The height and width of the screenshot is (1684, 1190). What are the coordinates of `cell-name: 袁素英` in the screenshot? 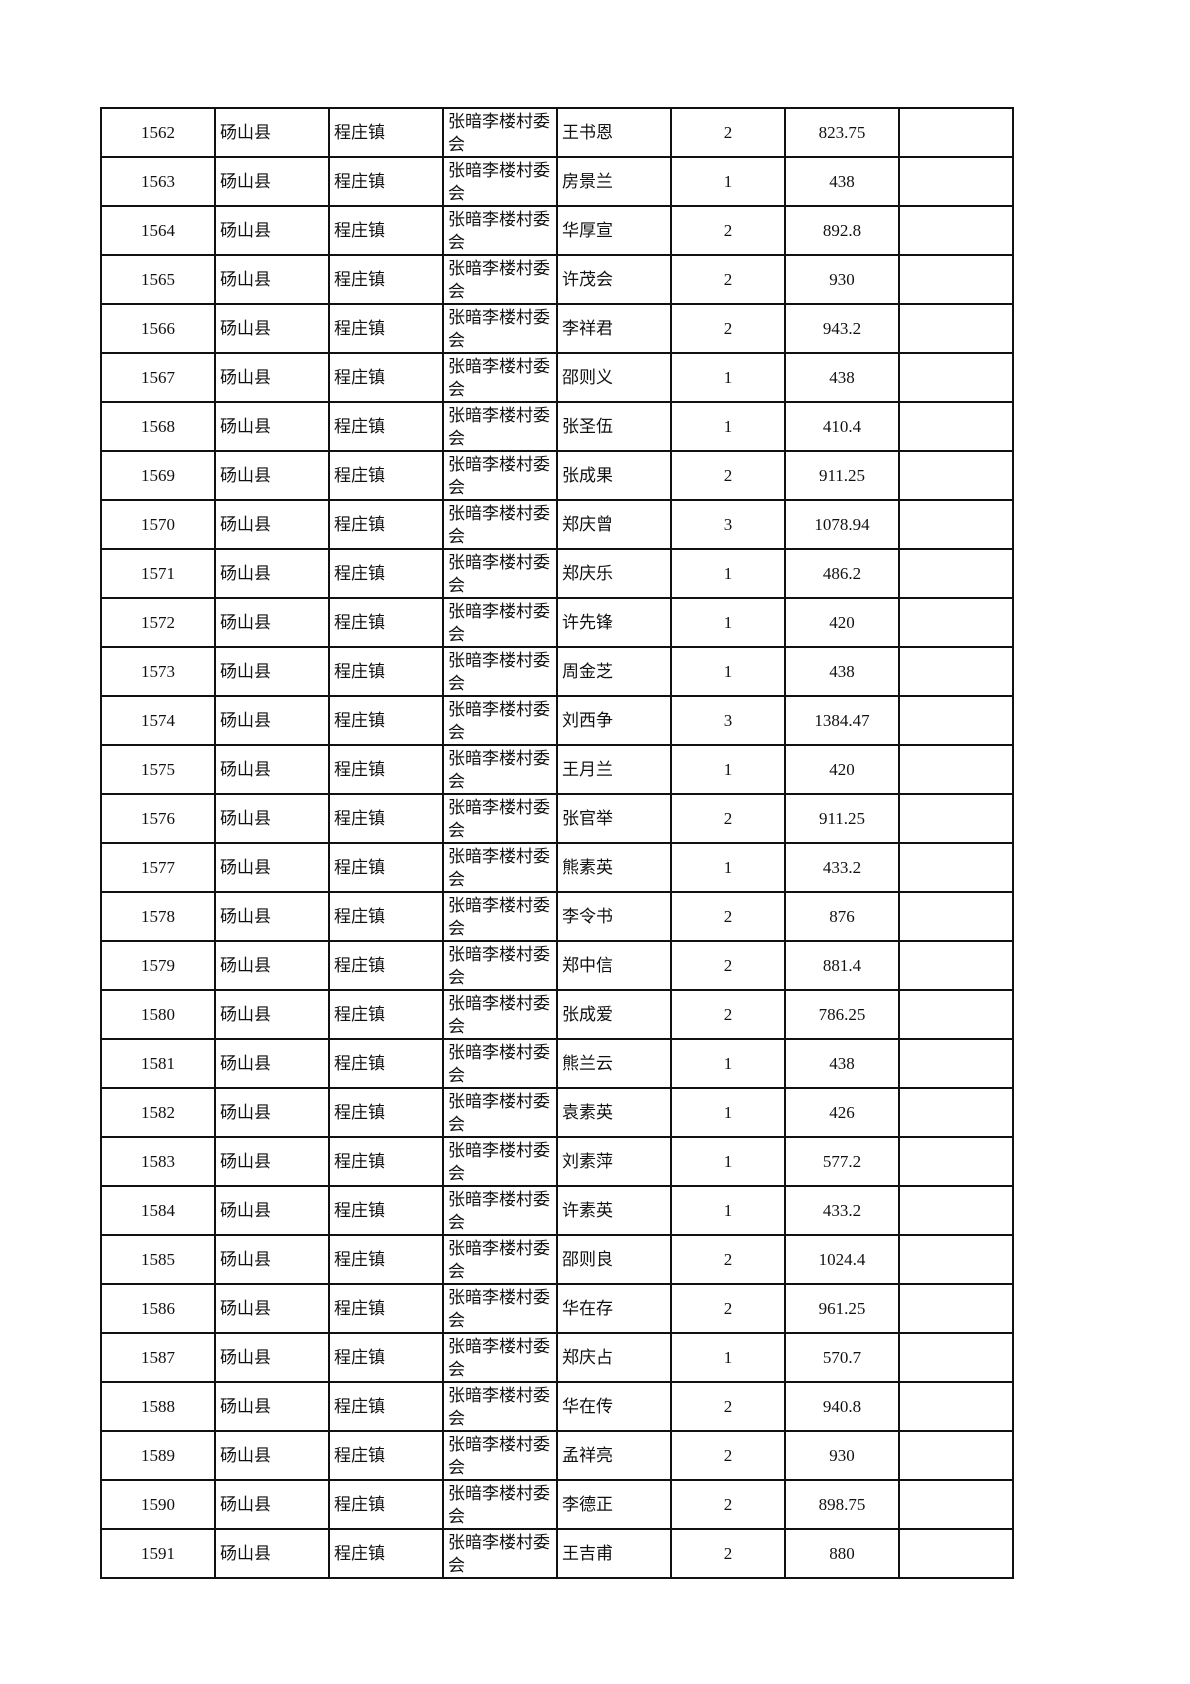 It's located at (614, 1112).